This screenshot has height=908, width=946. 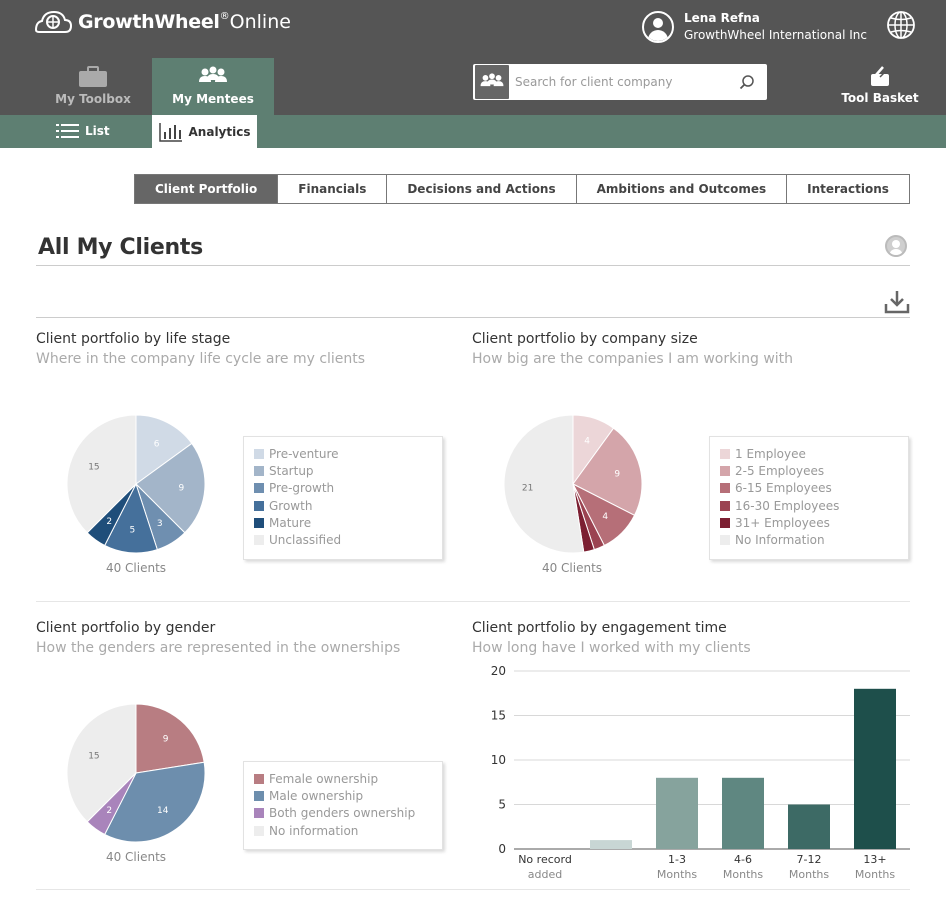 What do you see at coordinates (897, 302) in the screenshot?
I see `download-icon` at bounding box center [897, 302].